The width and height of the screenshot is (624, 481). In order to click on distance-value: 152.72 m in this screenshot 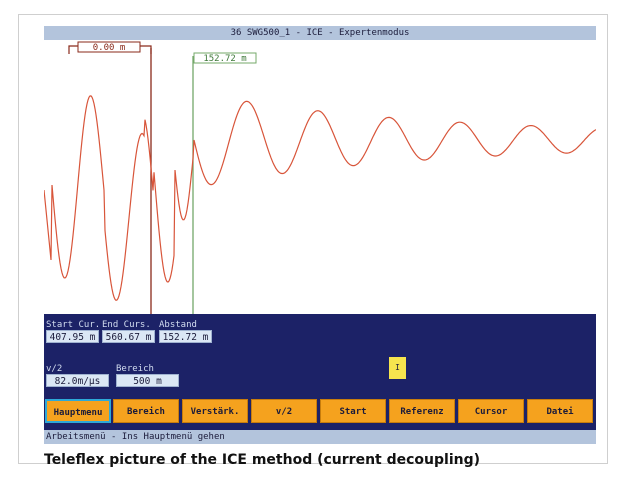, I will do `click(185, 336)`.